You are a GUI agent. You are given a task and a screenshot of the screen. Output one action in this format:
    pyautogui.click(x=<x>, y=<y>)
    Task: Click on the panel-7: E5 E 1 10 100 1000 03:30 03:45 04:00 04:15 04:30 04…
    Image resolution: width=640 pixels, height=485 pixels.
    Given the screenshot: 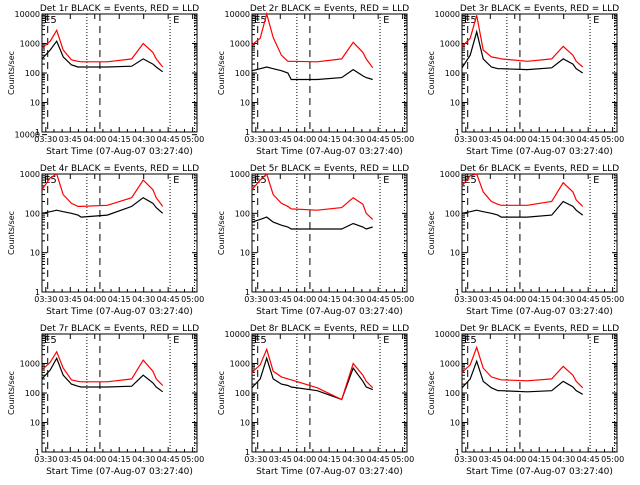 What is the action you would take?
    pyautogui.click(x=105, y=400)
    